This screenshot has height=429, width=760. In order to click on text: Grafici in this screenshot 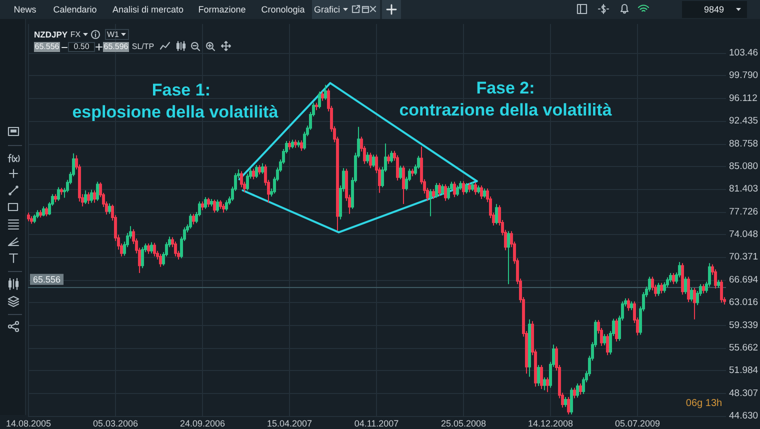, I will do `click(327, 9)`.